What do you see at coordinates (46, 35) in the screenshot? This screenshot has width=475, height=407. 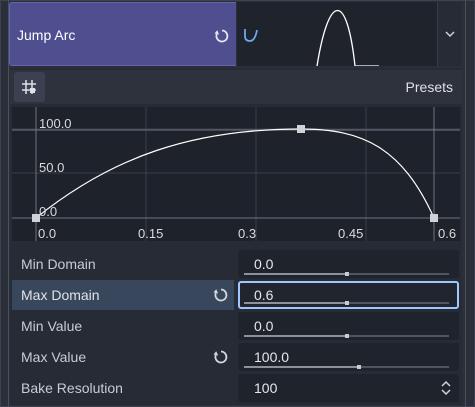 I see `property-label: Jump Arc` at bounding box center [46, 35].